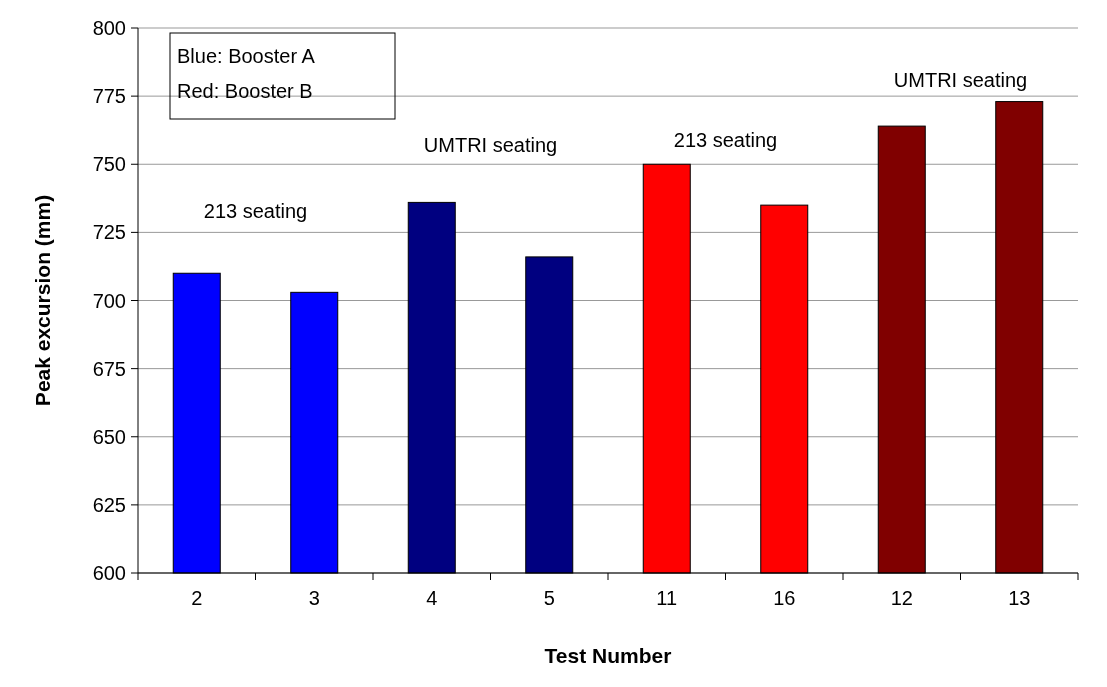 The width and height of the screenshot is (1107, 687). Describe the element at coordinates (109, 300) in the screenshot. I see `y-tick-label: 700` at that location.